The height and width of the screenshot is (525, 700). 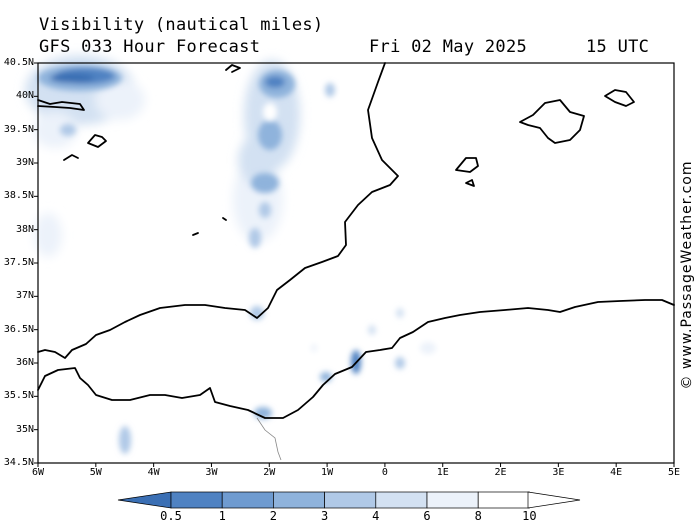 What do you see at coordinates (500, 472) in the screenshot?
I see `longitude-label: 2E` at bounding box center [500, 472].